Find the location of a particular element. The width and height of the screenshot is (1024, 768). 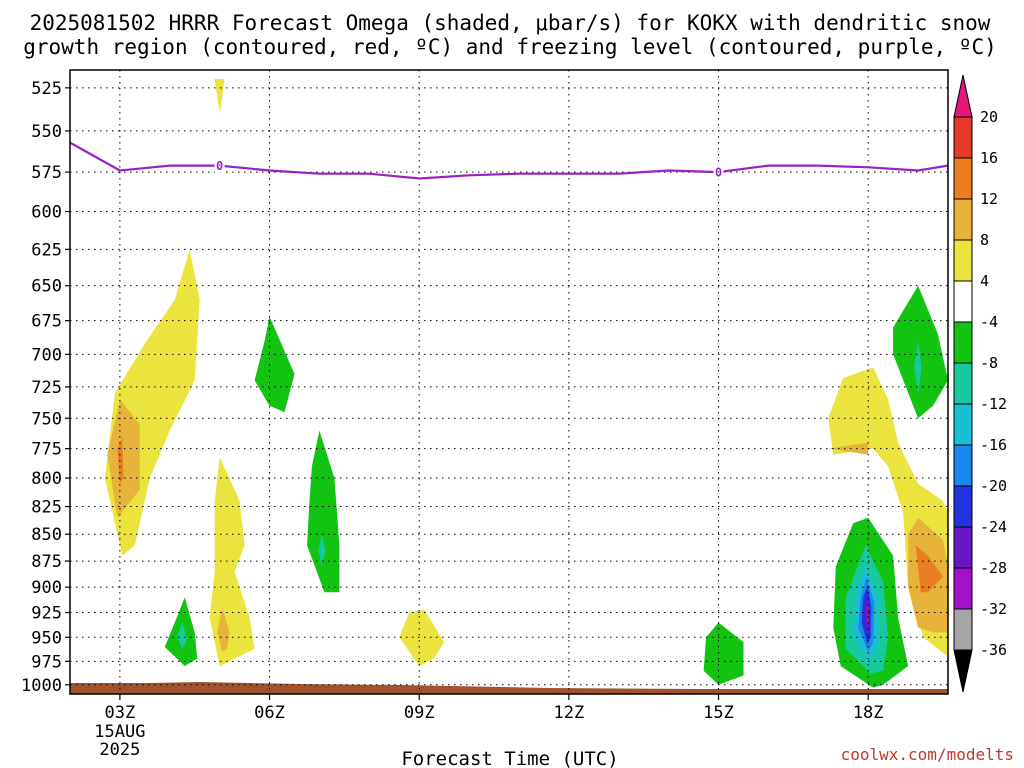

x-tick-label: 15Z is located at coordinates (718, 713).